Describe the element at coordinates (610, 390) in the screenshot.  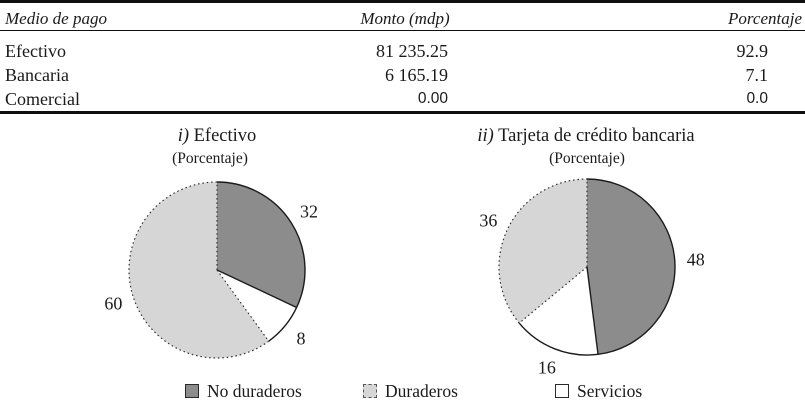
I see `legend-label: Servicios` at that location.